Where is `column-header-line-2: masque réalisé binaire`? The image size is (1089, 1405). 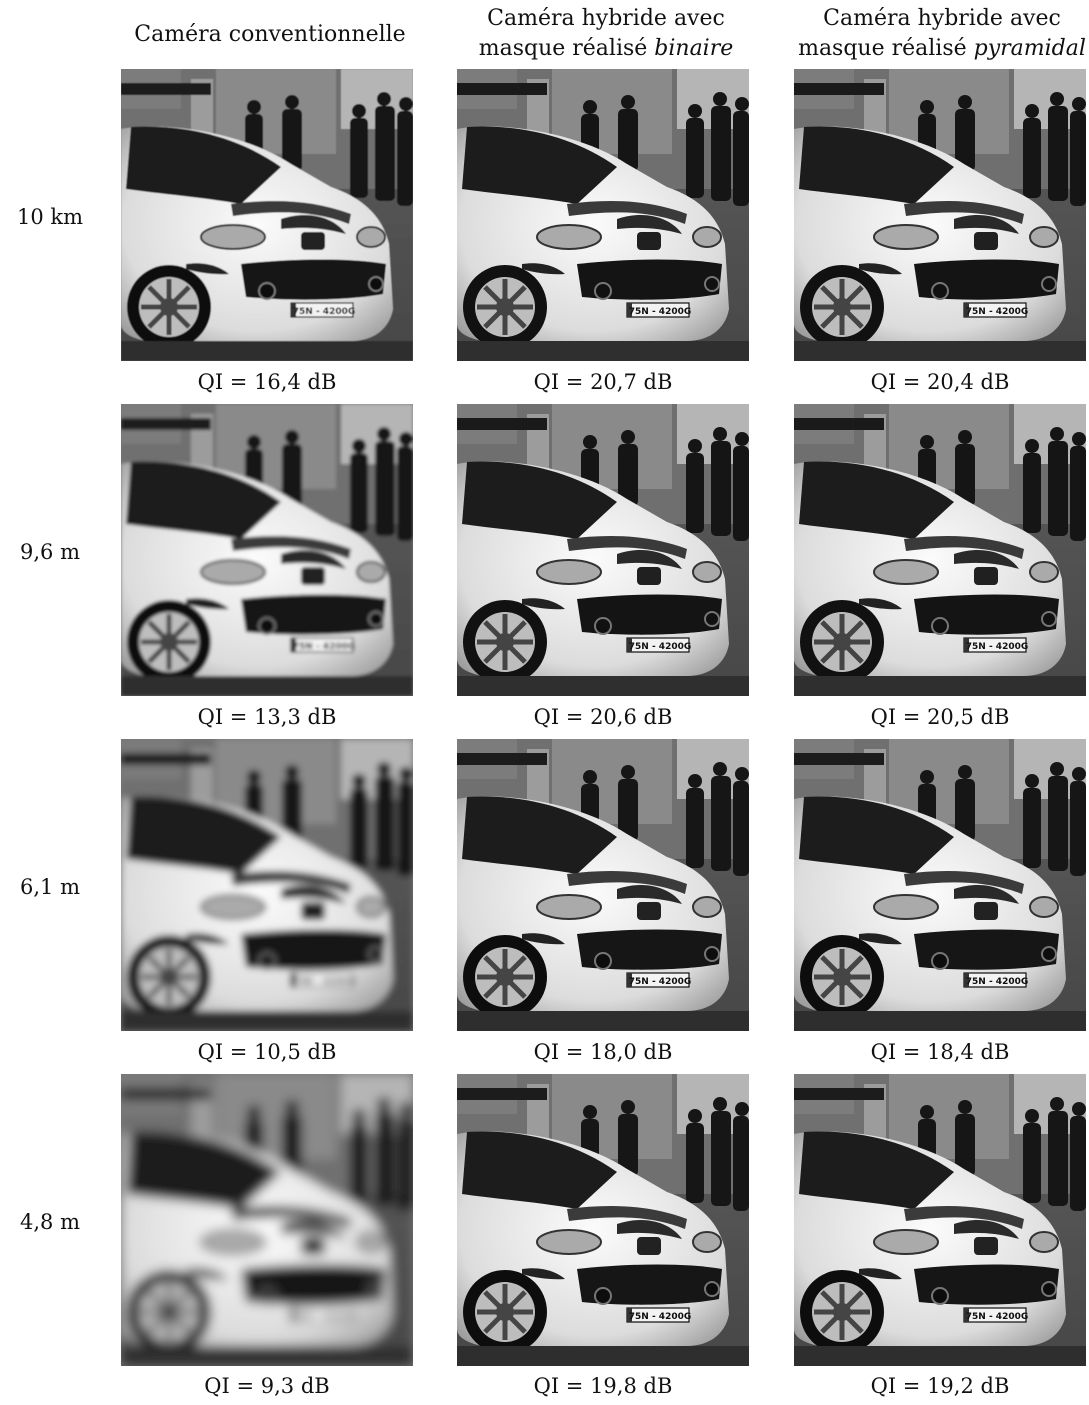 column-header-line-2: masque réalisé binaire is located at coordinates (606, 49).